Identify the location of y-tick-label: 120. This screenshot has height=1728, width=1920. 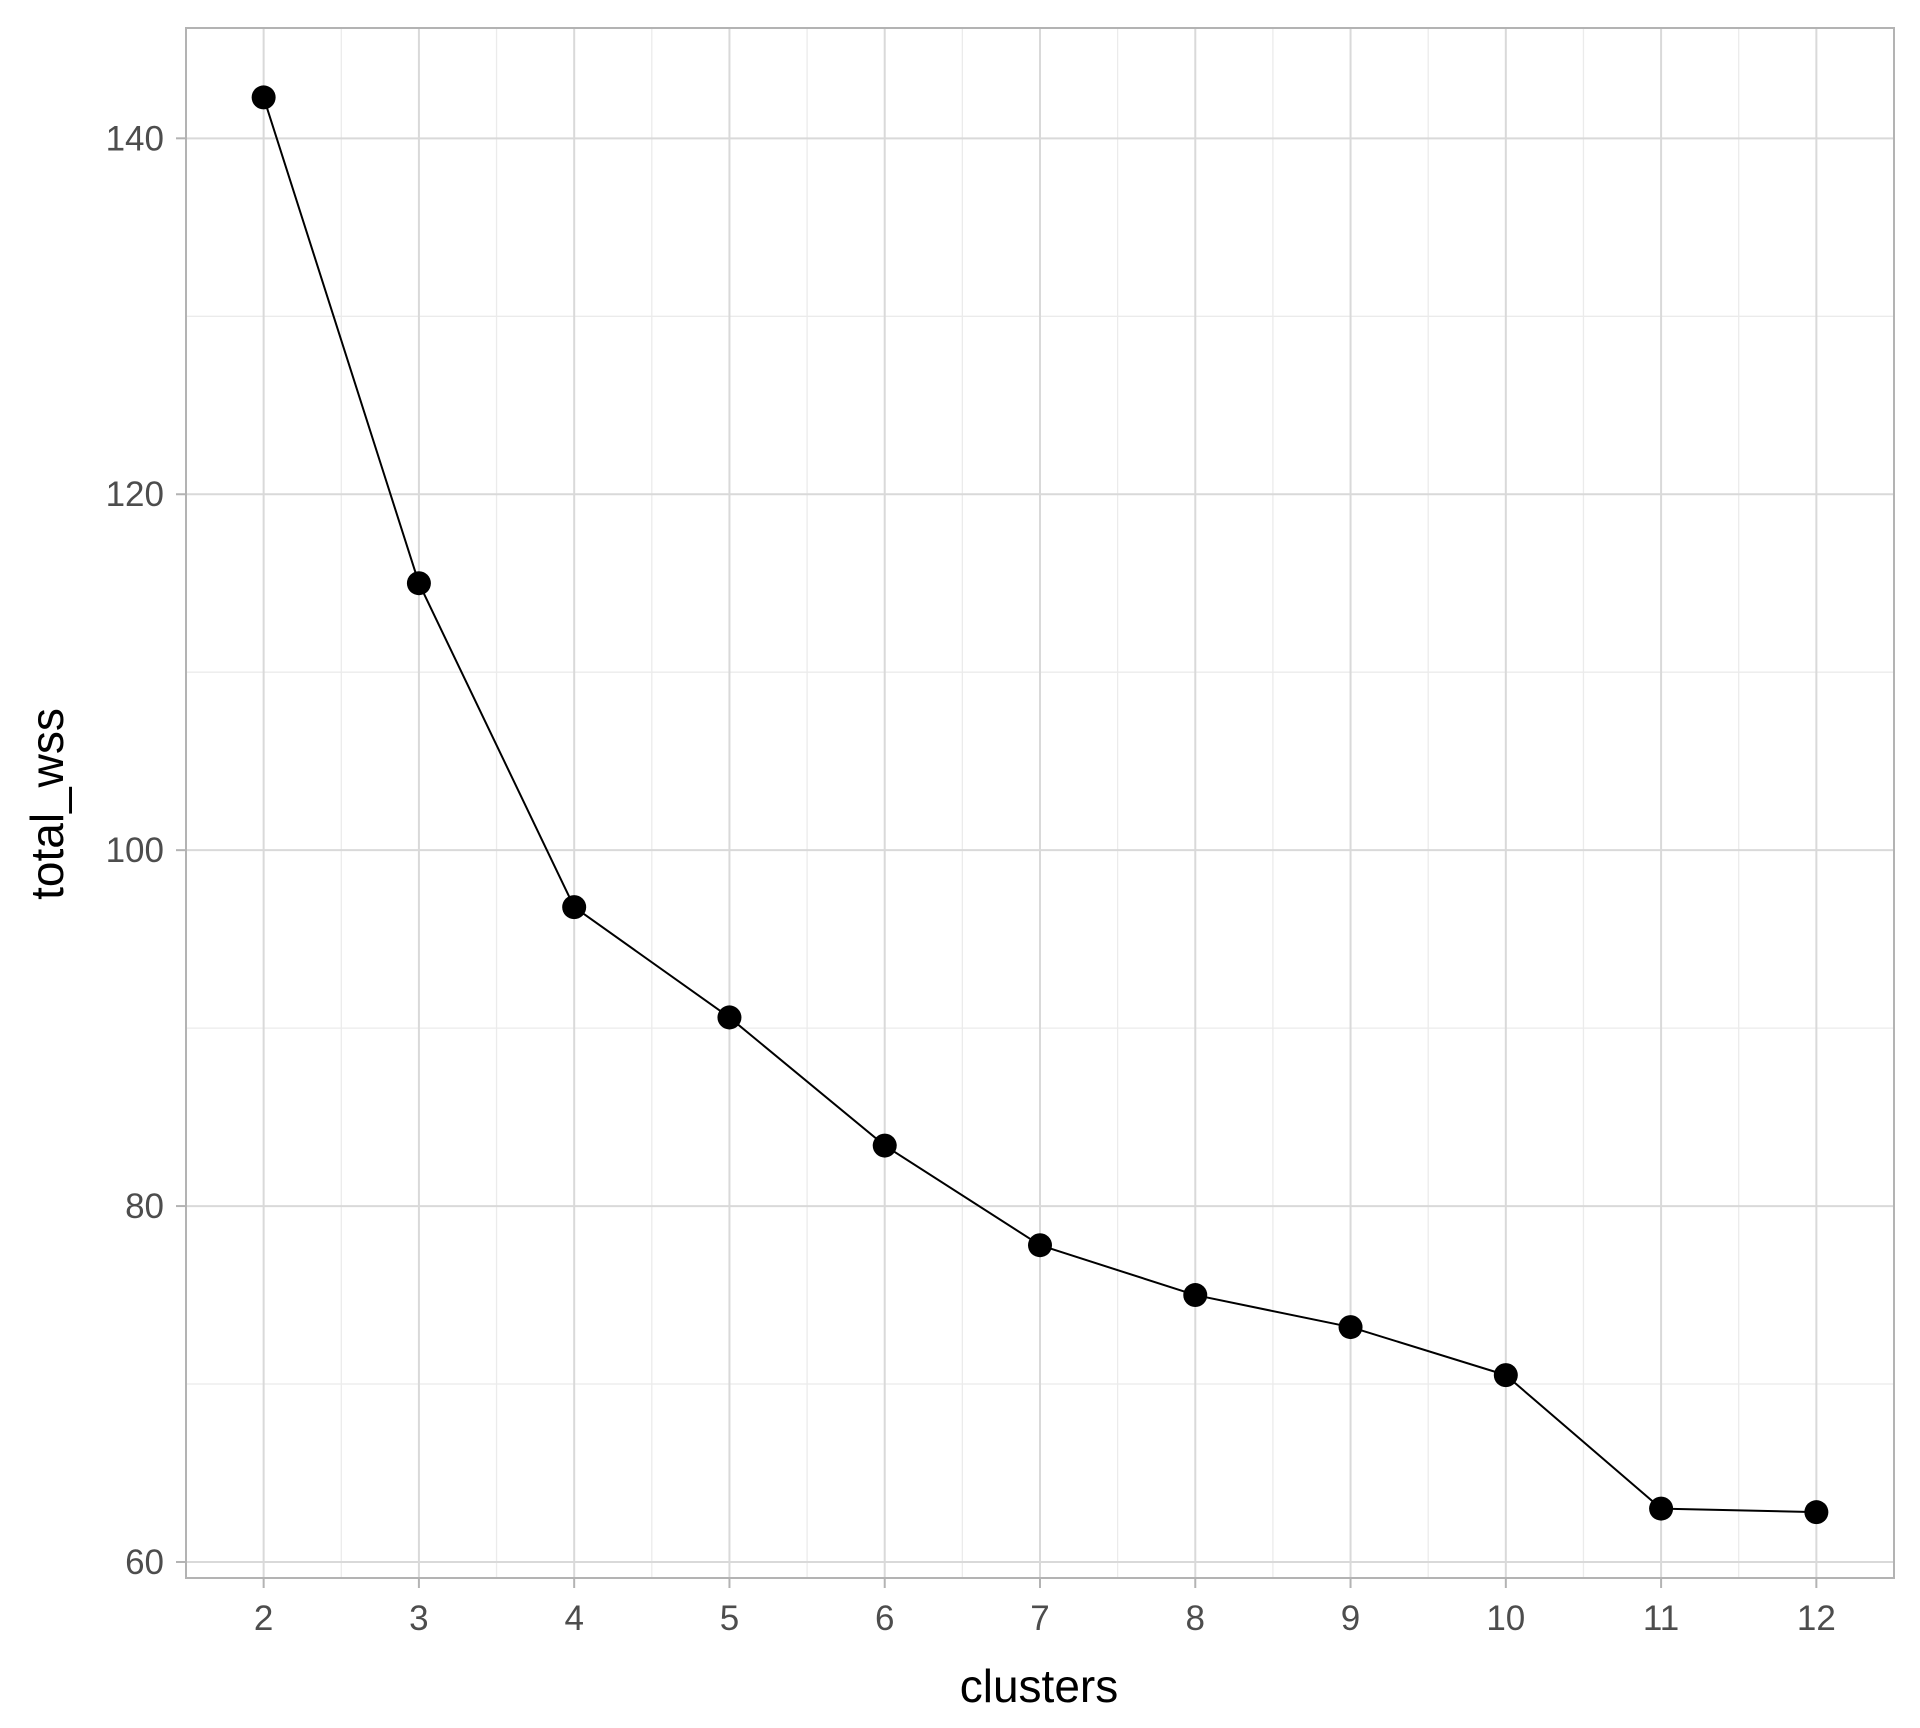
(135, 494).